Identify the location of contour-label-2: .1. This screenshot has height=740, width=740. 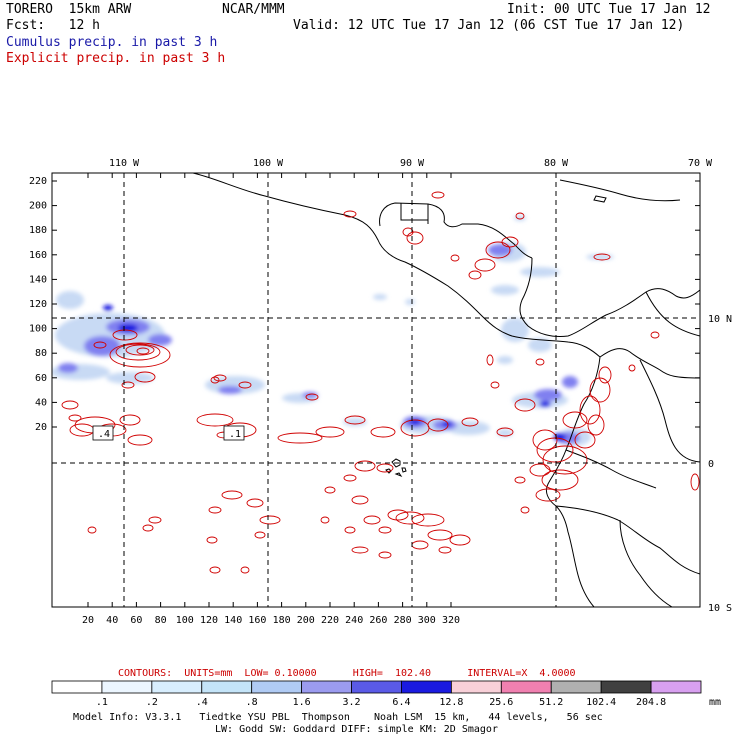
(235, 434).